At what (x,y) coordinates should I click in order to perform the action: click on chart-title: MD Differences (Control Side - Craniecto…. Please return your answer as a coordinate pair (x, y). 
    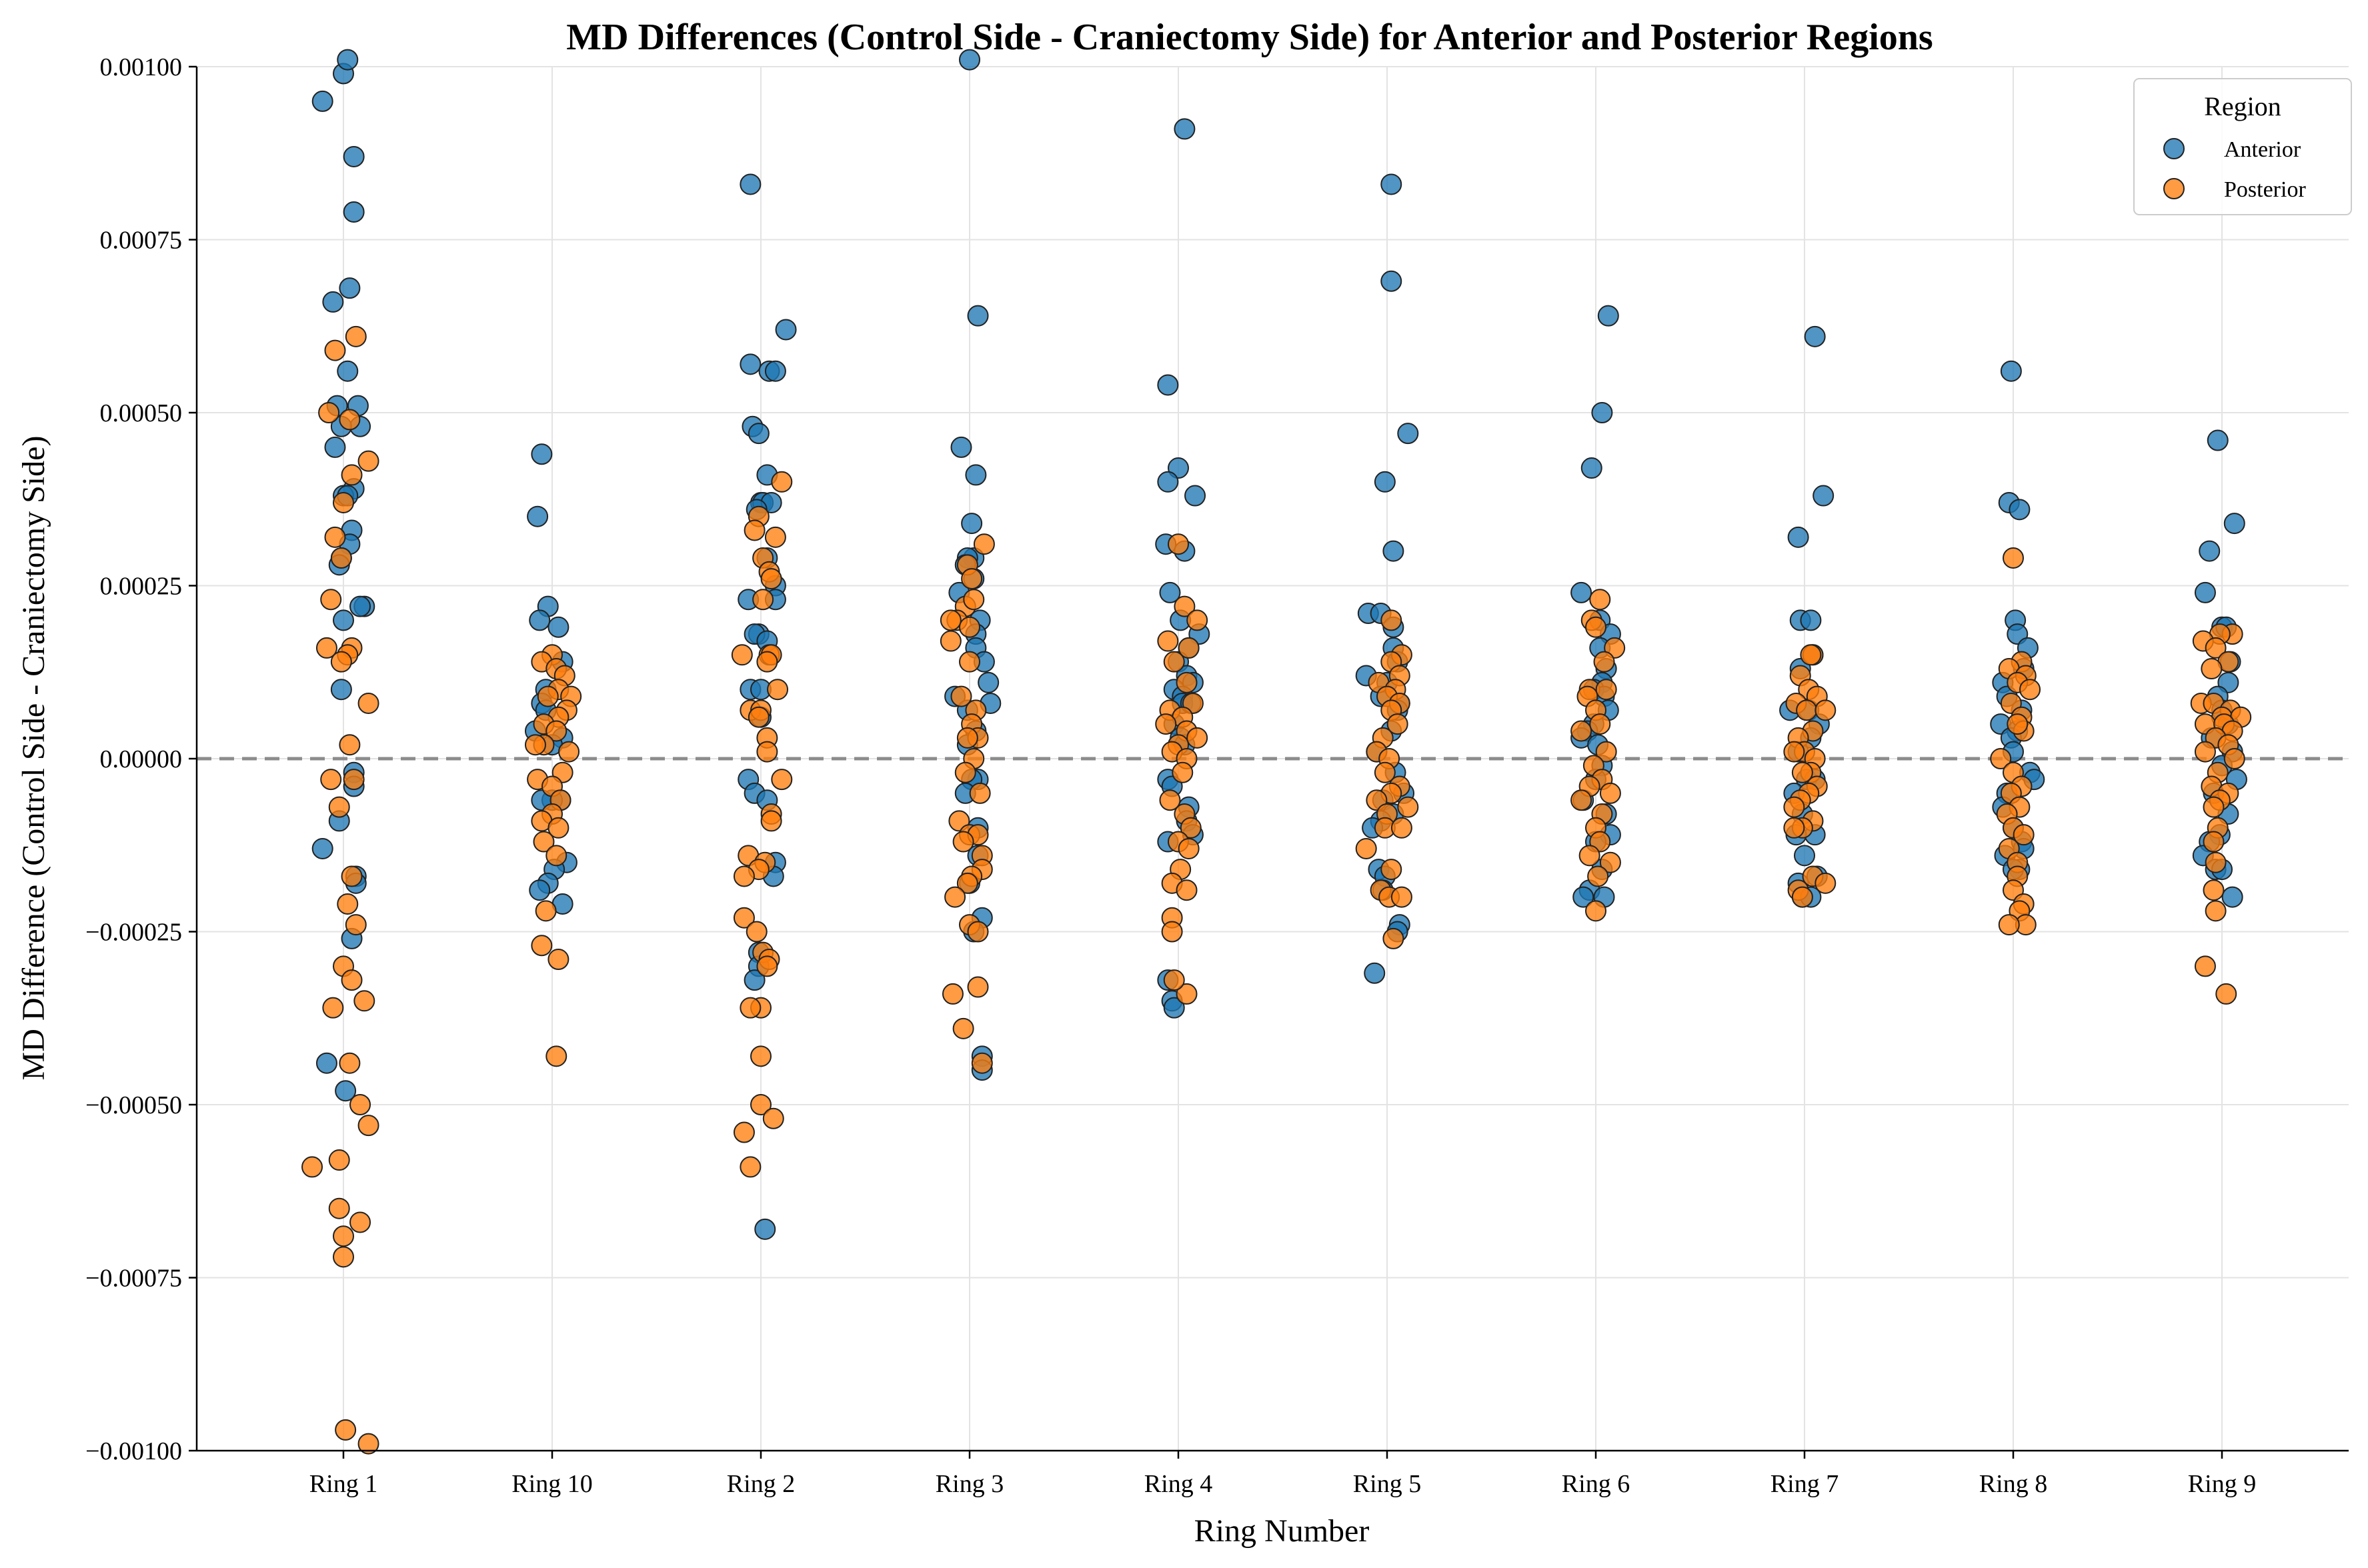
    Looking at the image, I should click on (1249, 37).